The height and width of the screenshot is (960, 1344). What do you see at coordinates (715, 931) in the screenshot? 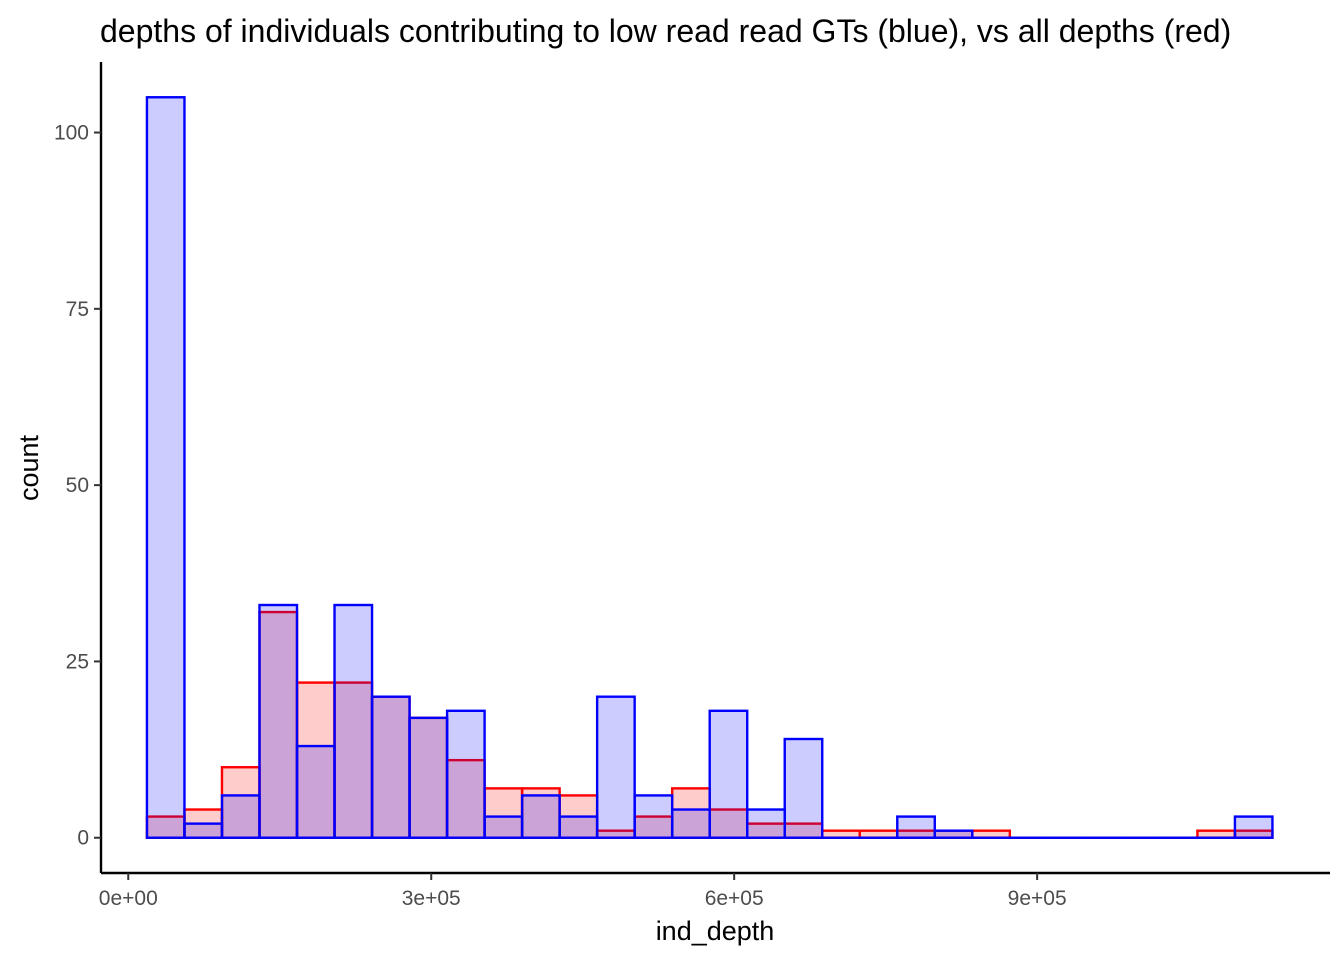
I see `x-axis-title: ind_depth` at bounding box center [715, 931].